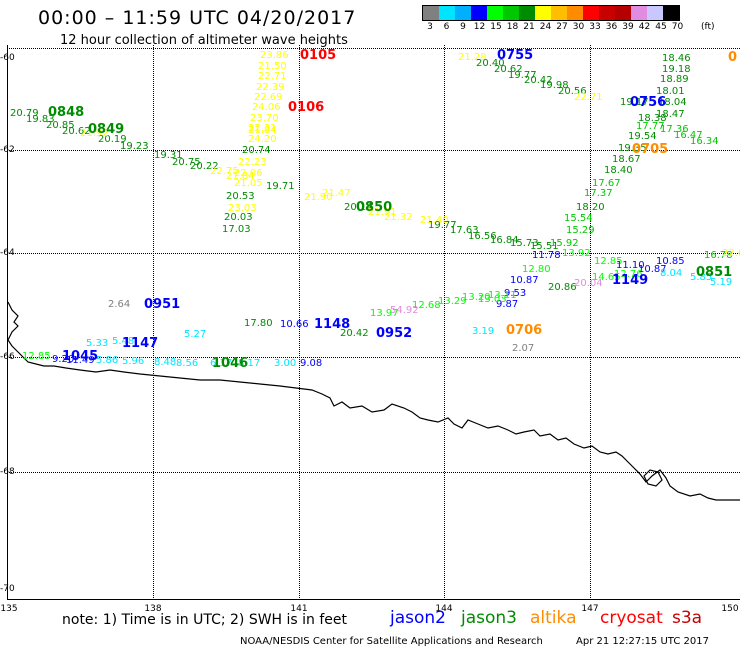 Image resolution: width=740 pixels, height=650 pixels. What do you see at coordinates (240, 176) in the screenshot?
I see `wave-height-value: 21.84` at bounding box center [240, 176].